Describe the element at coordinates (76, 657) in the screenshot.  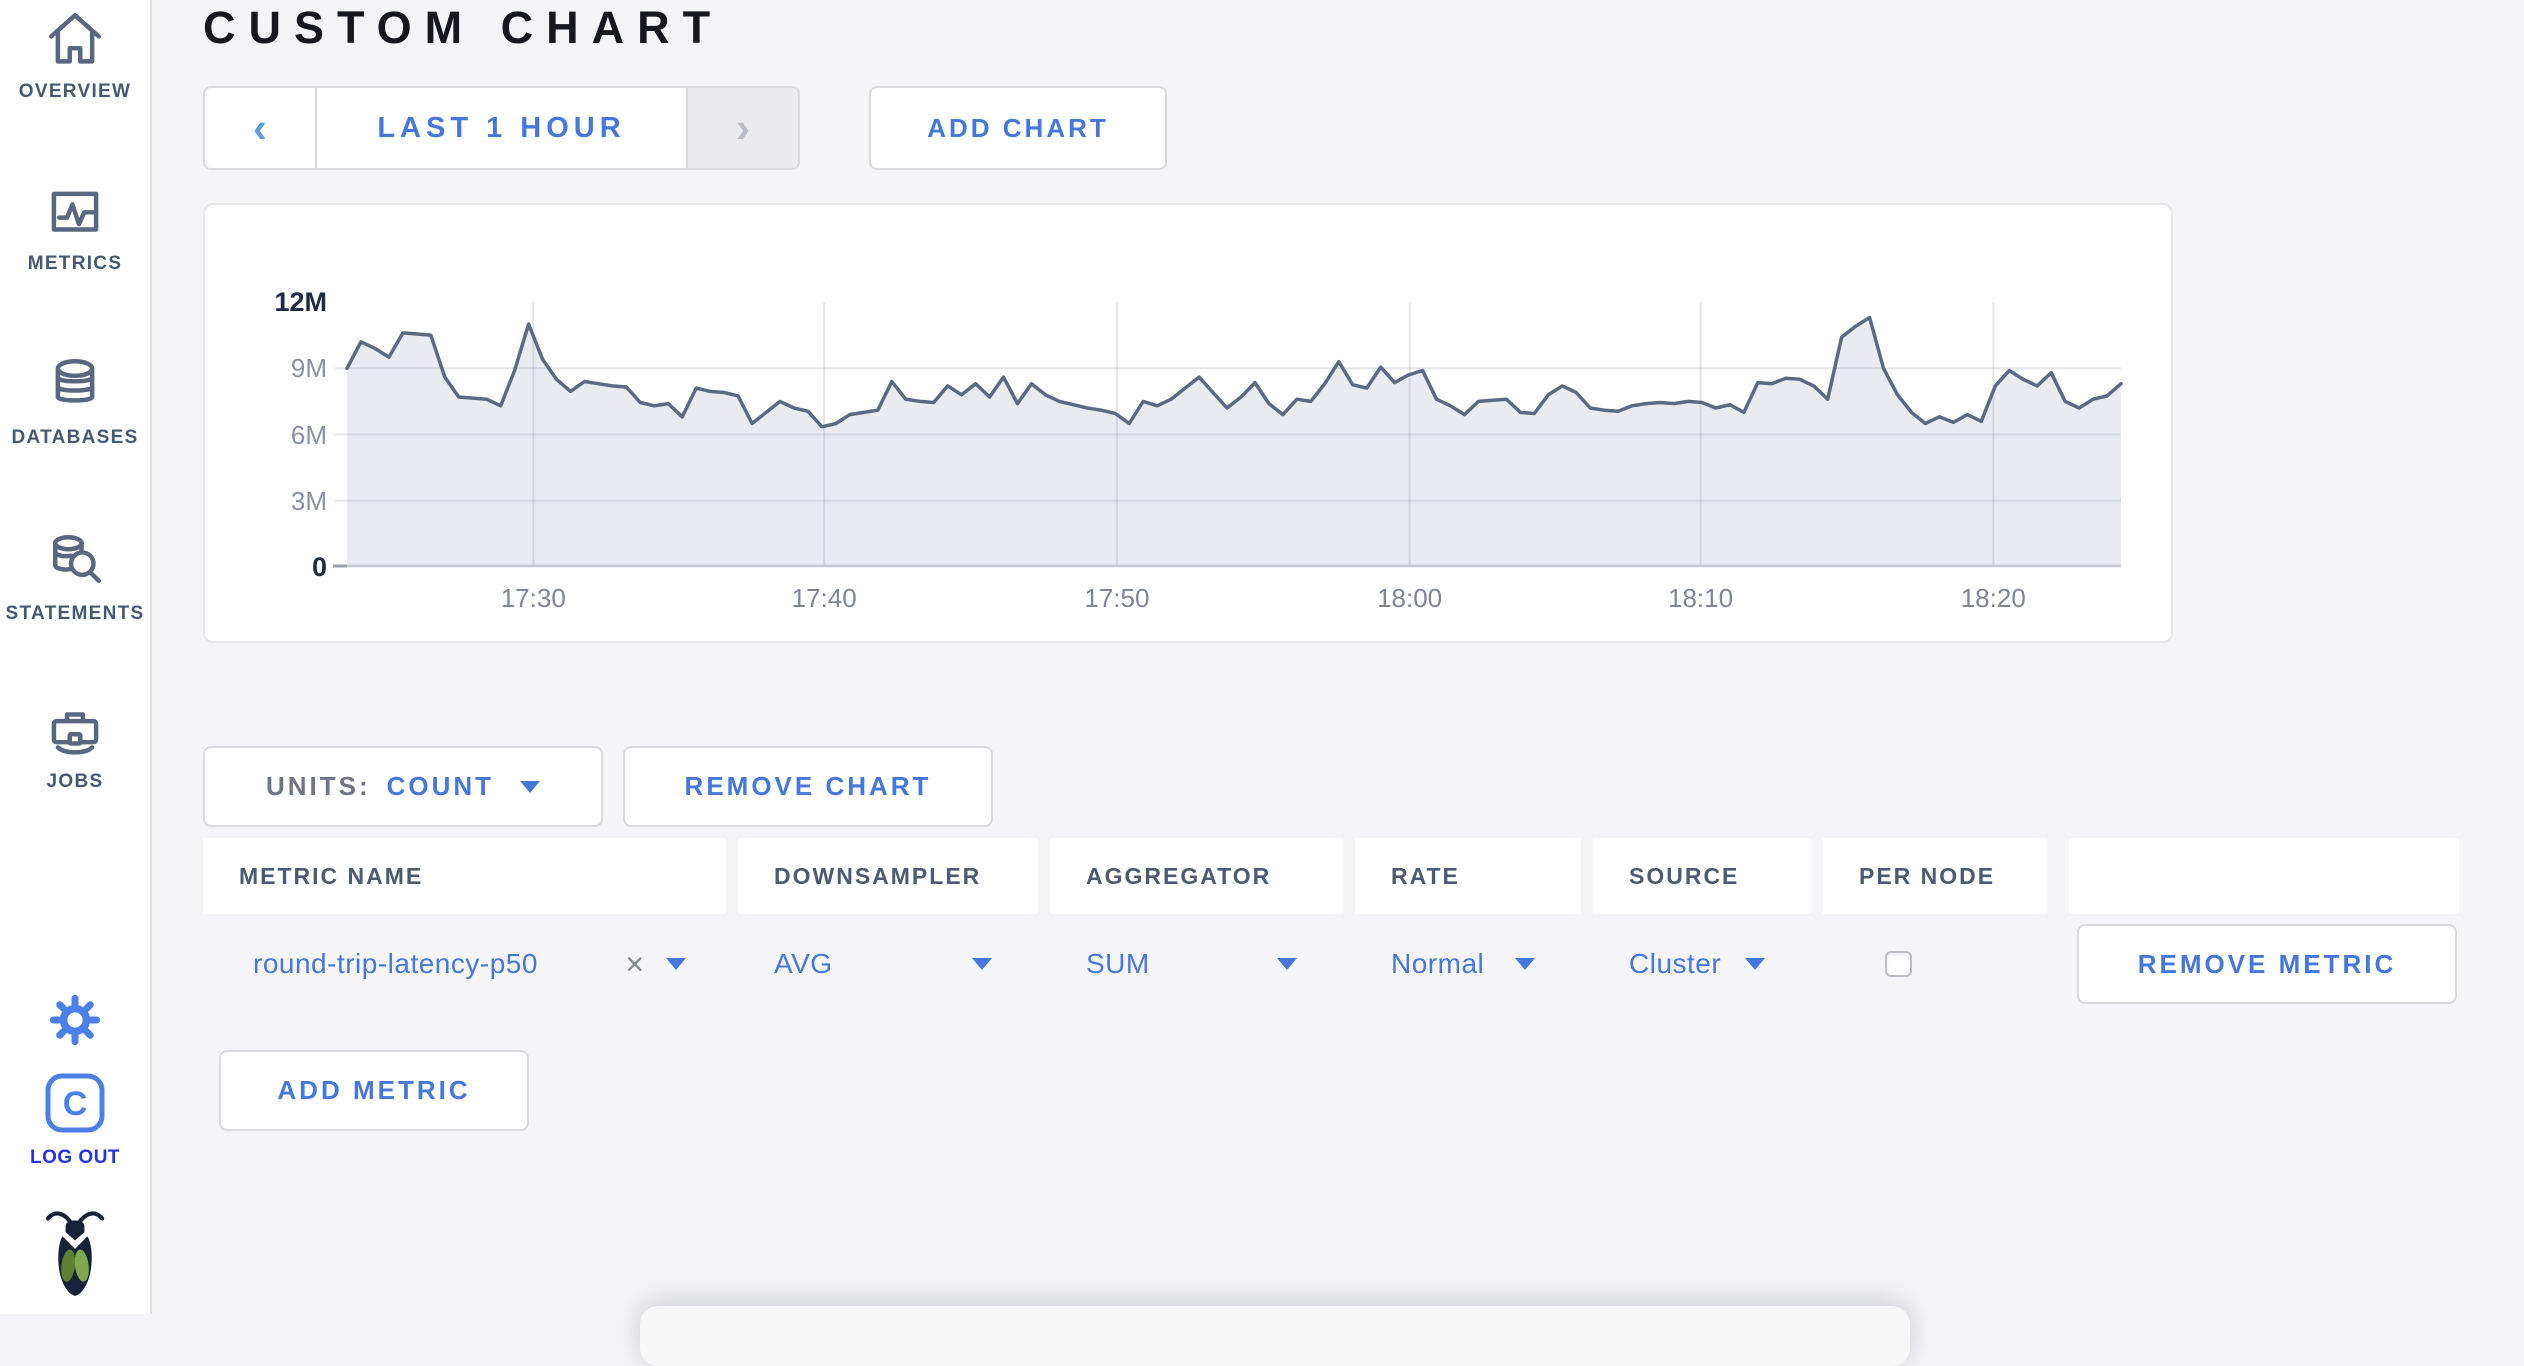
I see `sidebar: OVERVIEW METRICS DATABASES` at that location.